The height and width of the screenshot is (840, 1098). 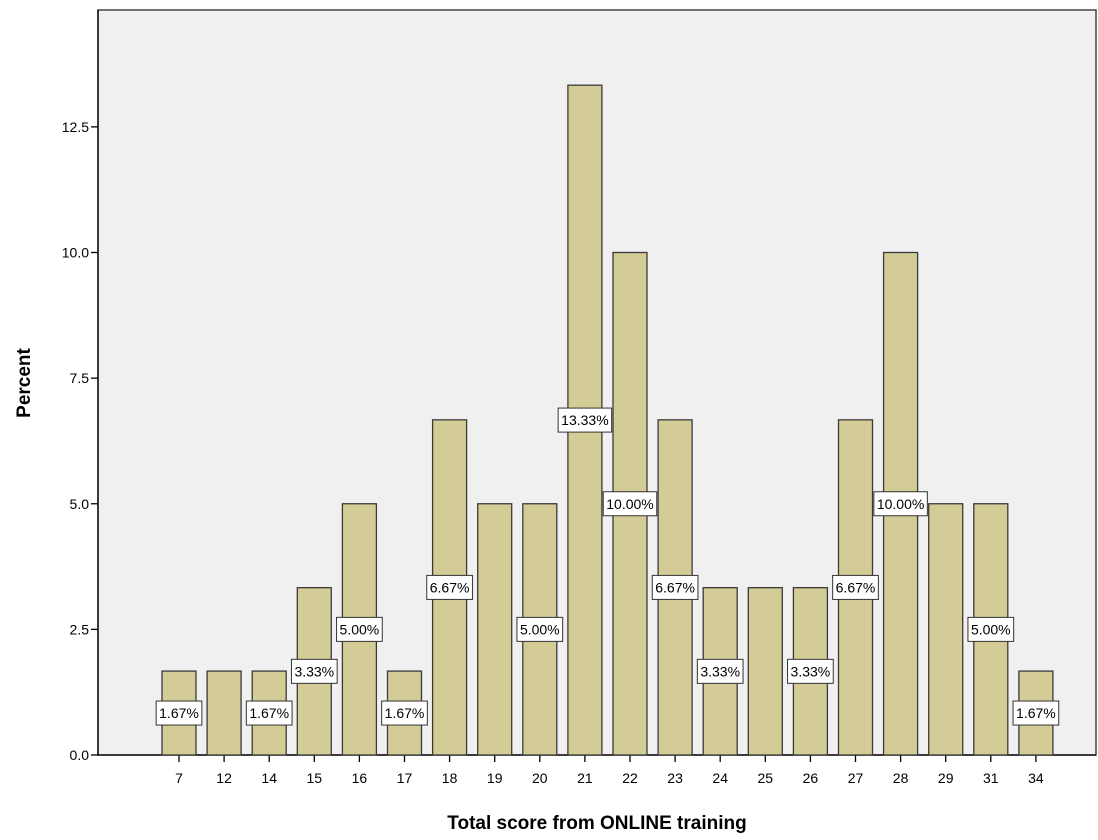 What do you see at coordinates (609, 770) in the screenshot?
I see `x-ticks: 7 12 14 15 16 17 18 19 20 21 22 23 24 25 26 27 28 29 31 34` at bounding box center [609, 770].